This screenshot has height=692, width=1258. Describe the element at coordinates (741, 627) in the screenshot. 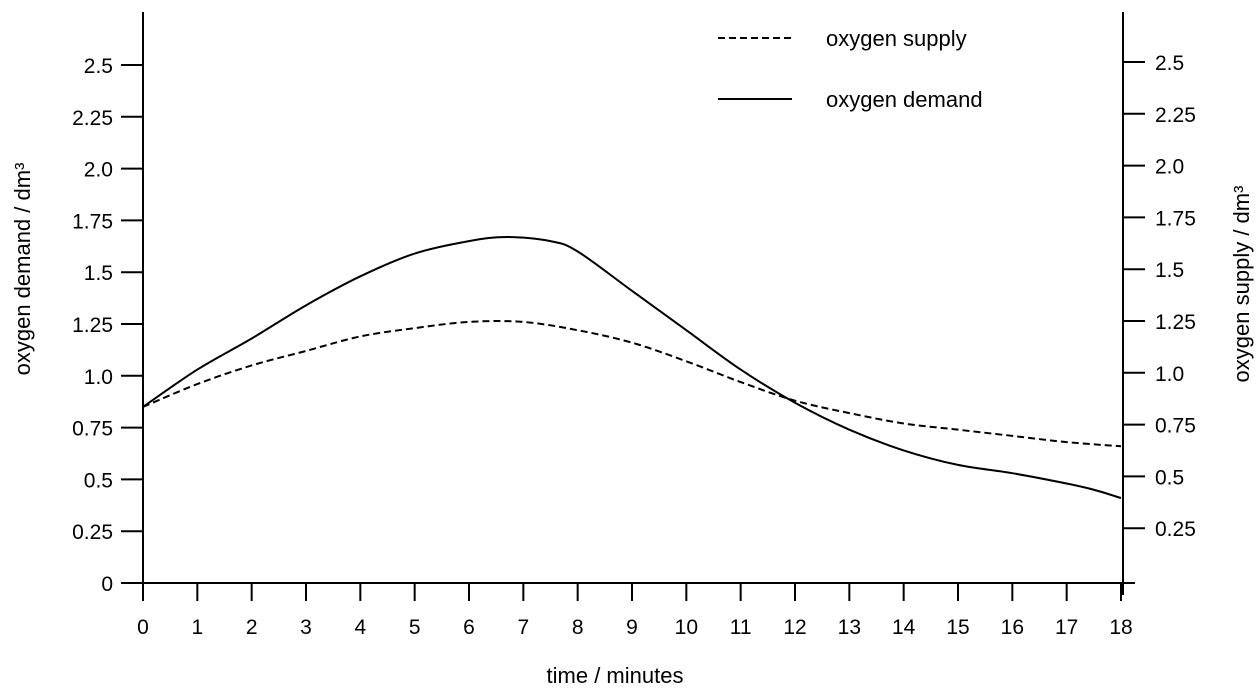

I see `x-tick-label: 11` at that location.